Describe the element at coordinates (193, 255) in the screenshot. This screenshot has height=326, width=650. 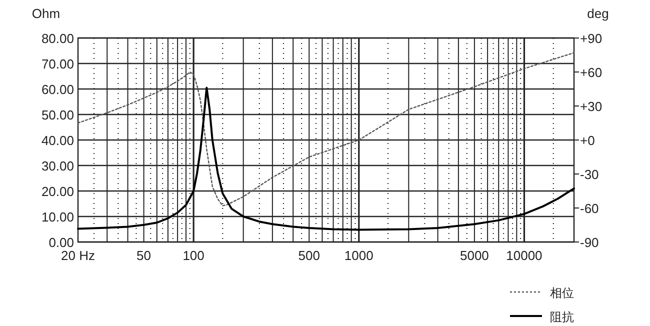
I see `x-tick-label: 100` at that location.